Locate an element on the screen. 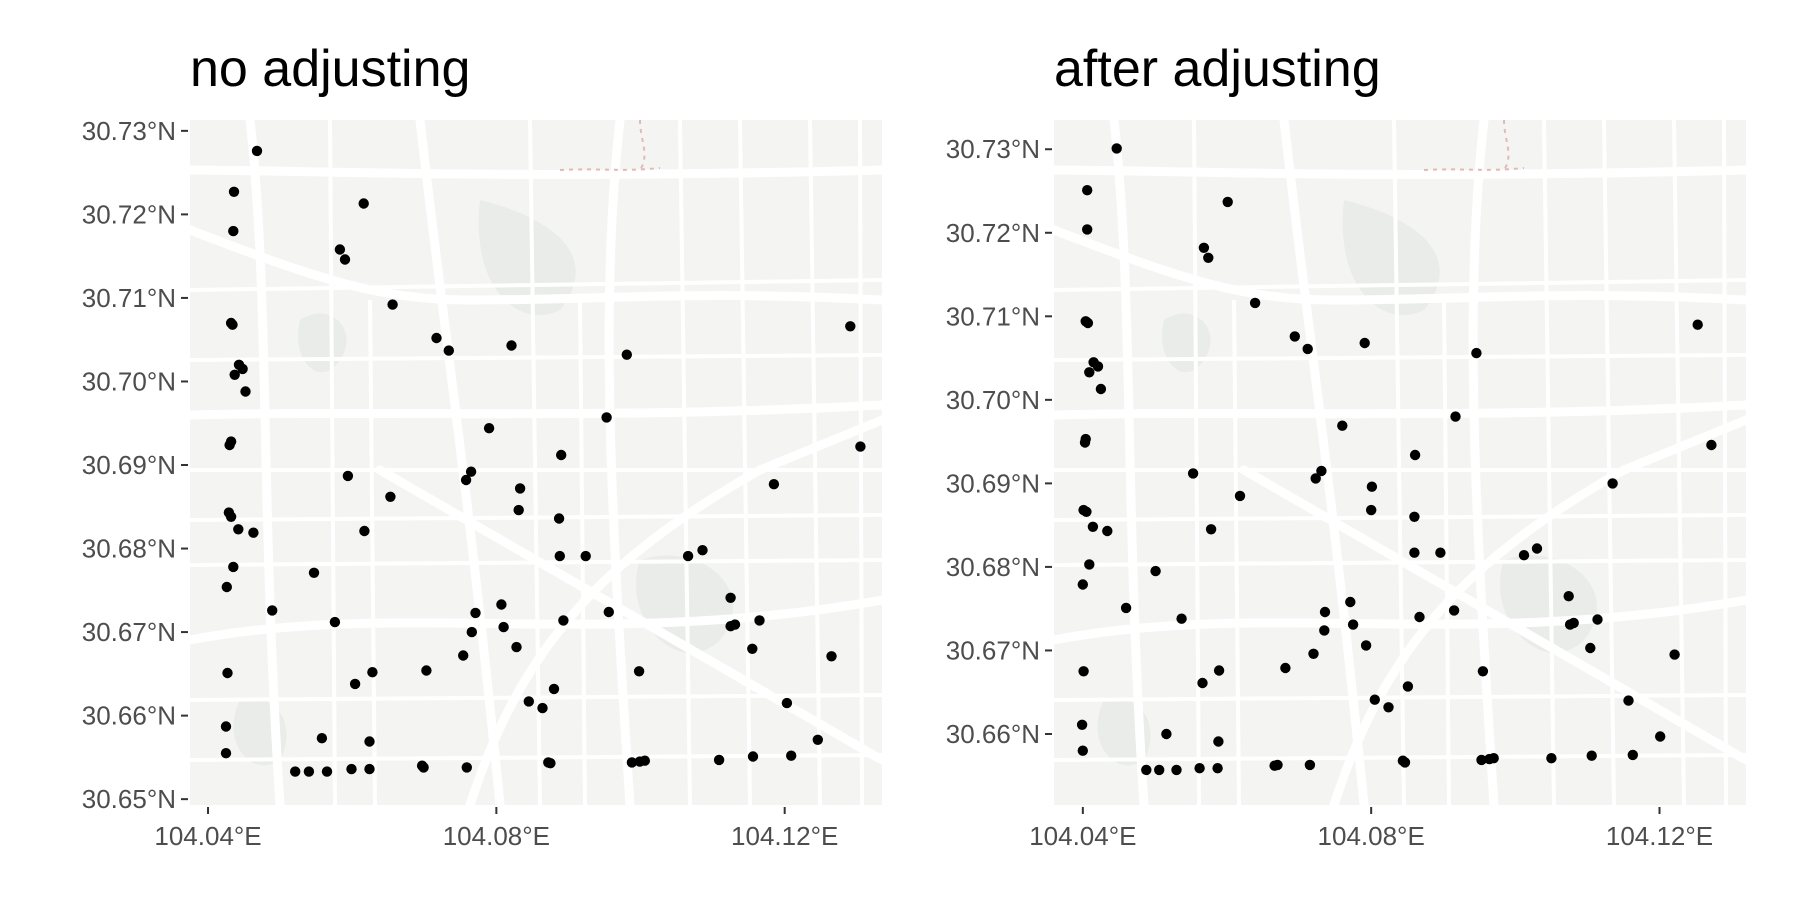  y-tick-label: 30.68°N is located at coordinates (129, 549).